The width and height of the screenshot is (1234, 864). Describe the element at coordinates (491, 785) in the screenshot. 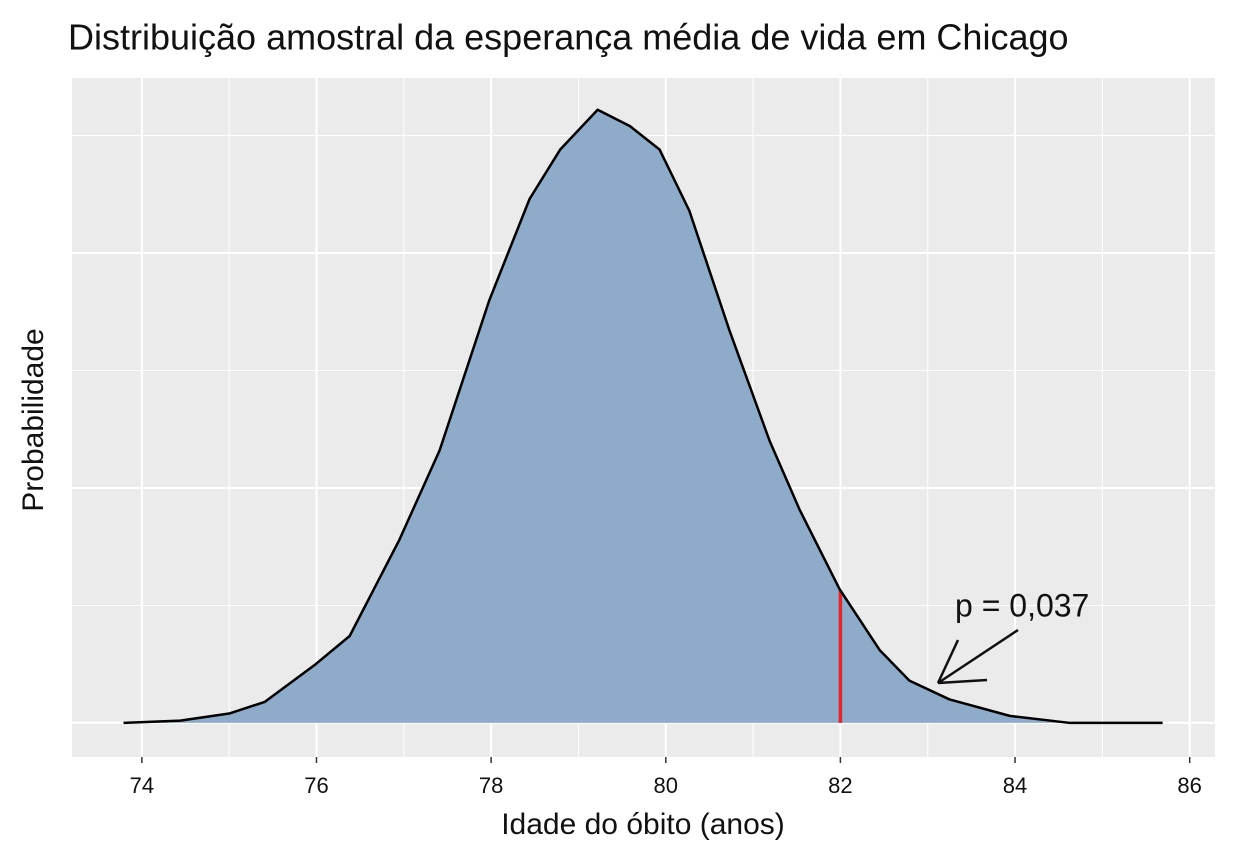

I see `x-tick-label: 78` at that location.